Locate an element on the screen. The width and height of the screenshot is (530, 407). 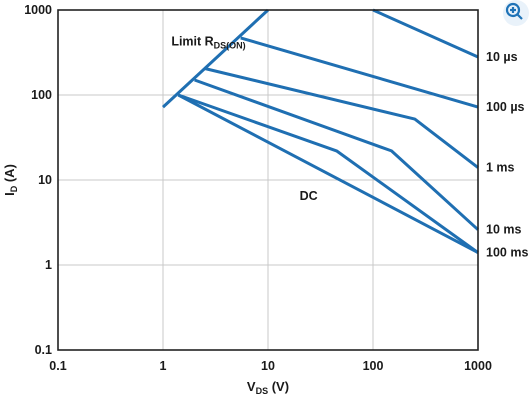
zoom-in-icon is located at coordinates (514, 11).